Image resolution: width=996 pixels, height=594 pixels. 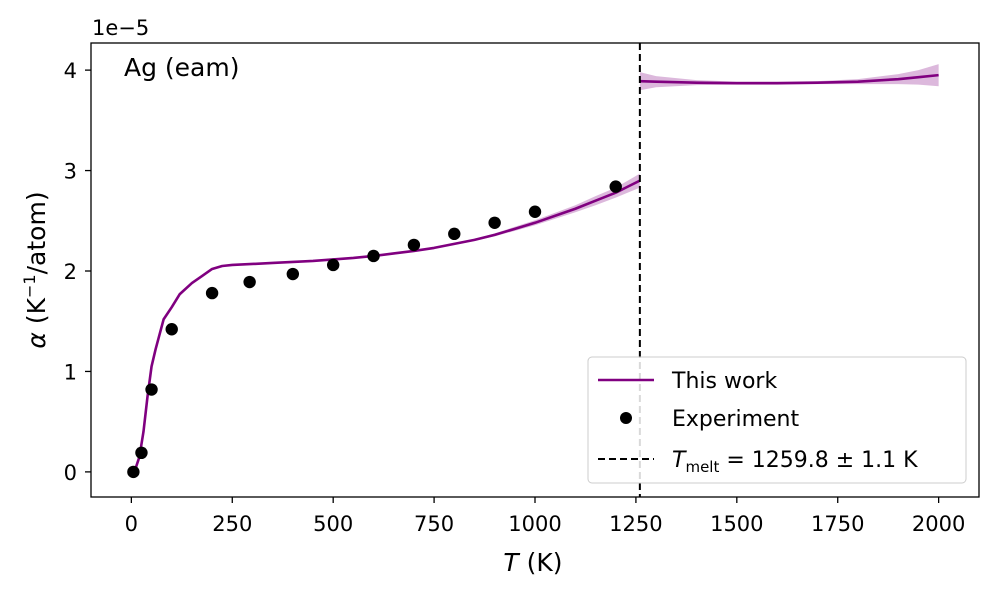 What do you see at coordinates (541, 562) in the screenshot?
I see `x-axis-unit: (K)` at bounding box center [541, 562].